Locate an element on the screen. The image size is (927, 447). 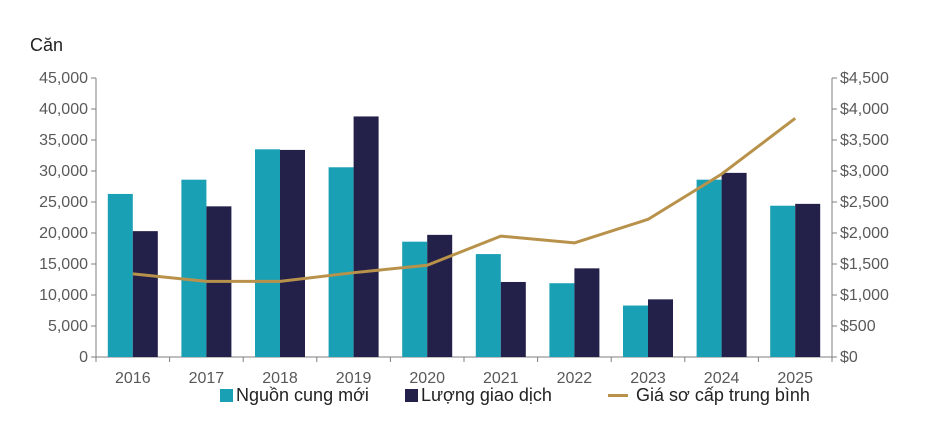
left-tick-label: 0 is located at coordinates (83, 357).